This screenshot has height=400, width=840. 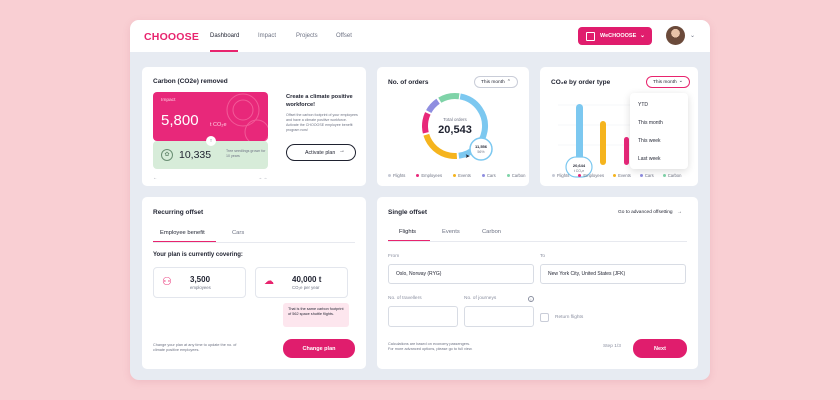 I want to click on advanced-offsetting-label: Go to advanced offsetting, so click(x=645, y=212).